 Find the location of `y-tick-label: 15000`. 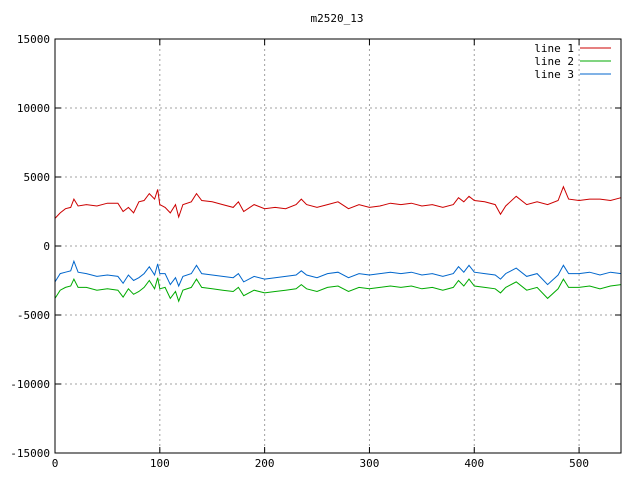

y-tick-label: 15000 is located at coordinates (33, 39).